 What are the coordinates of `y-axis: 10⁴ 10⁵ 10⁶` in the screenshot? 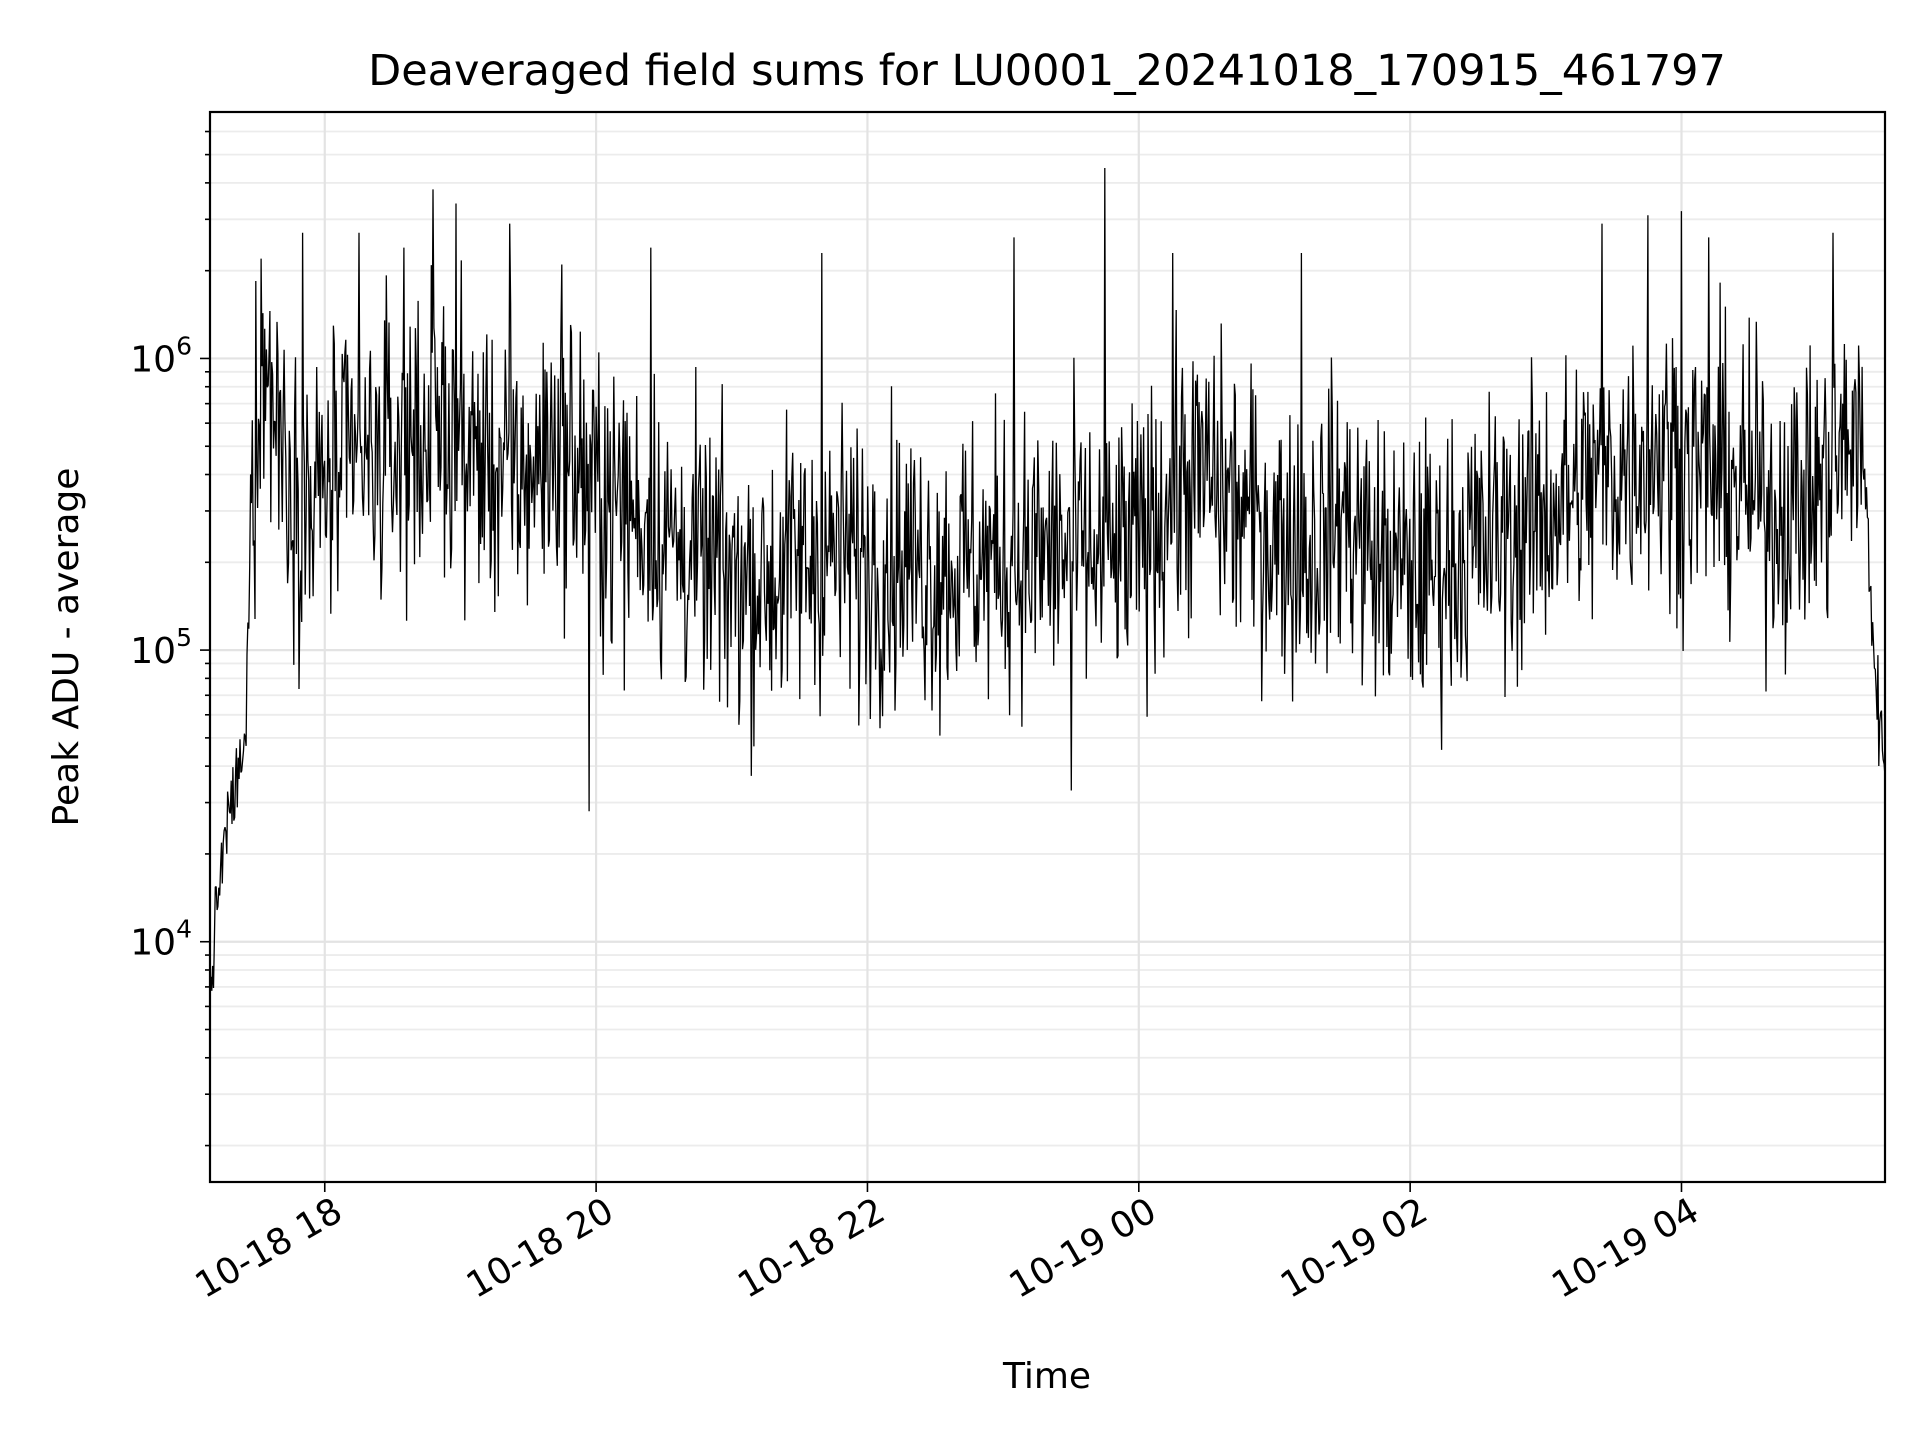 It's located at (170, 638).